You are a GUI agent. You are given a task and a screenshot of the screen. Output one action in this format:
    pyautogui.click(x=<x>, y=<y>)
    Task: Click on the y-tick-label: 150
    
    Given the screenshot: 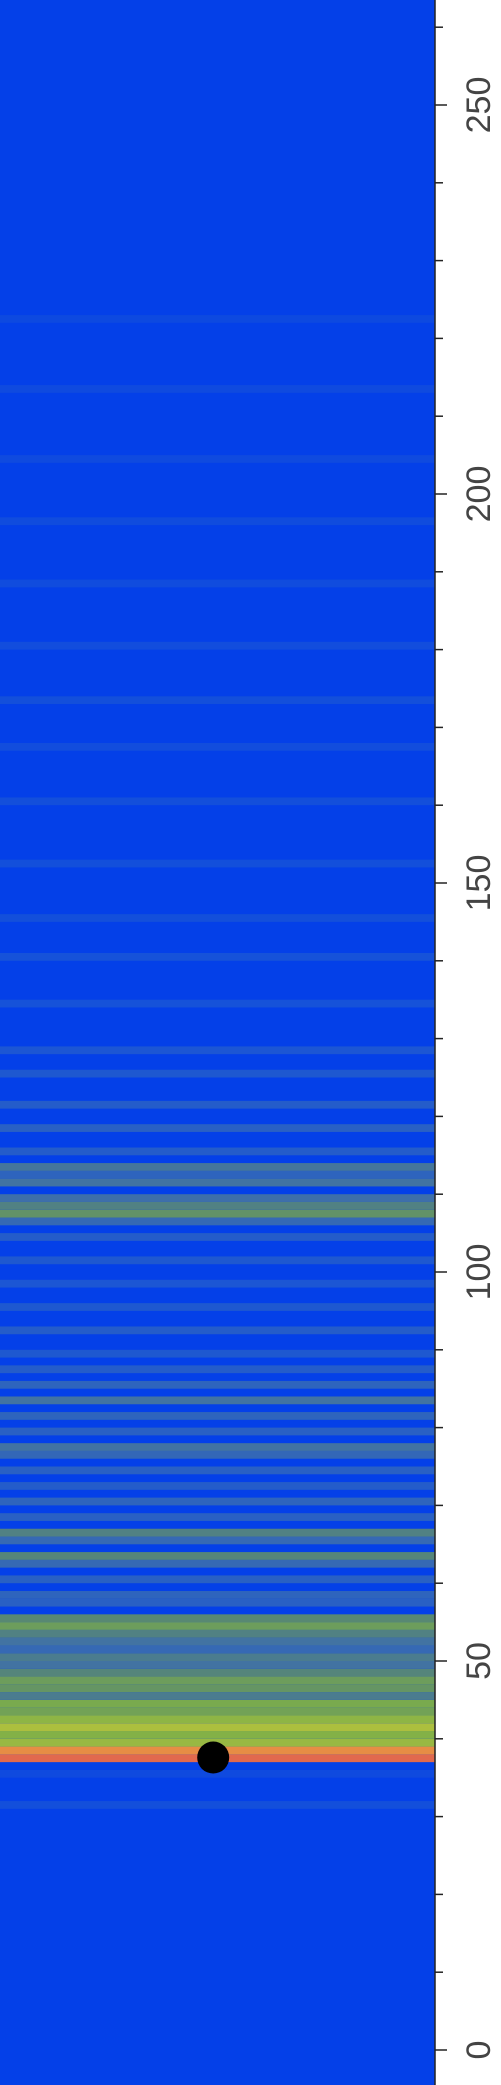 What is the action you would take?
    pyautogui.click(x=479, y=883)
    